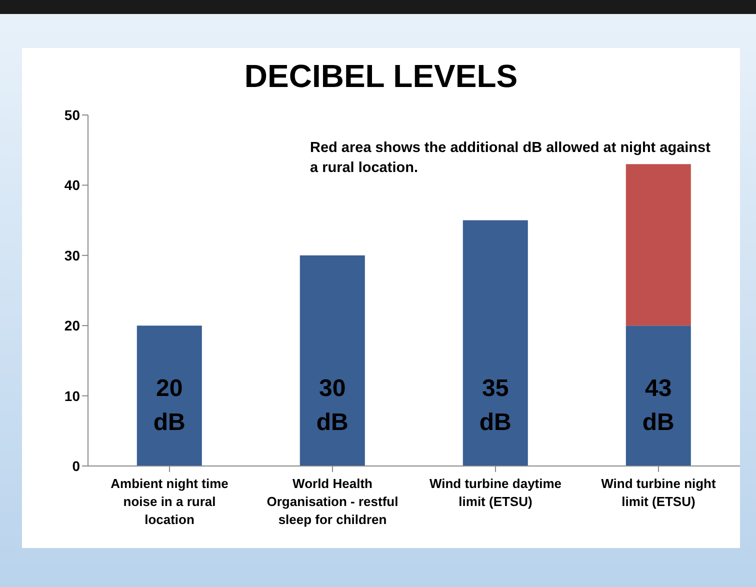 Image resolution: width=756 pixels, height=587 pixels. I want to click on y-tick-label: 30, so click(72, 255).